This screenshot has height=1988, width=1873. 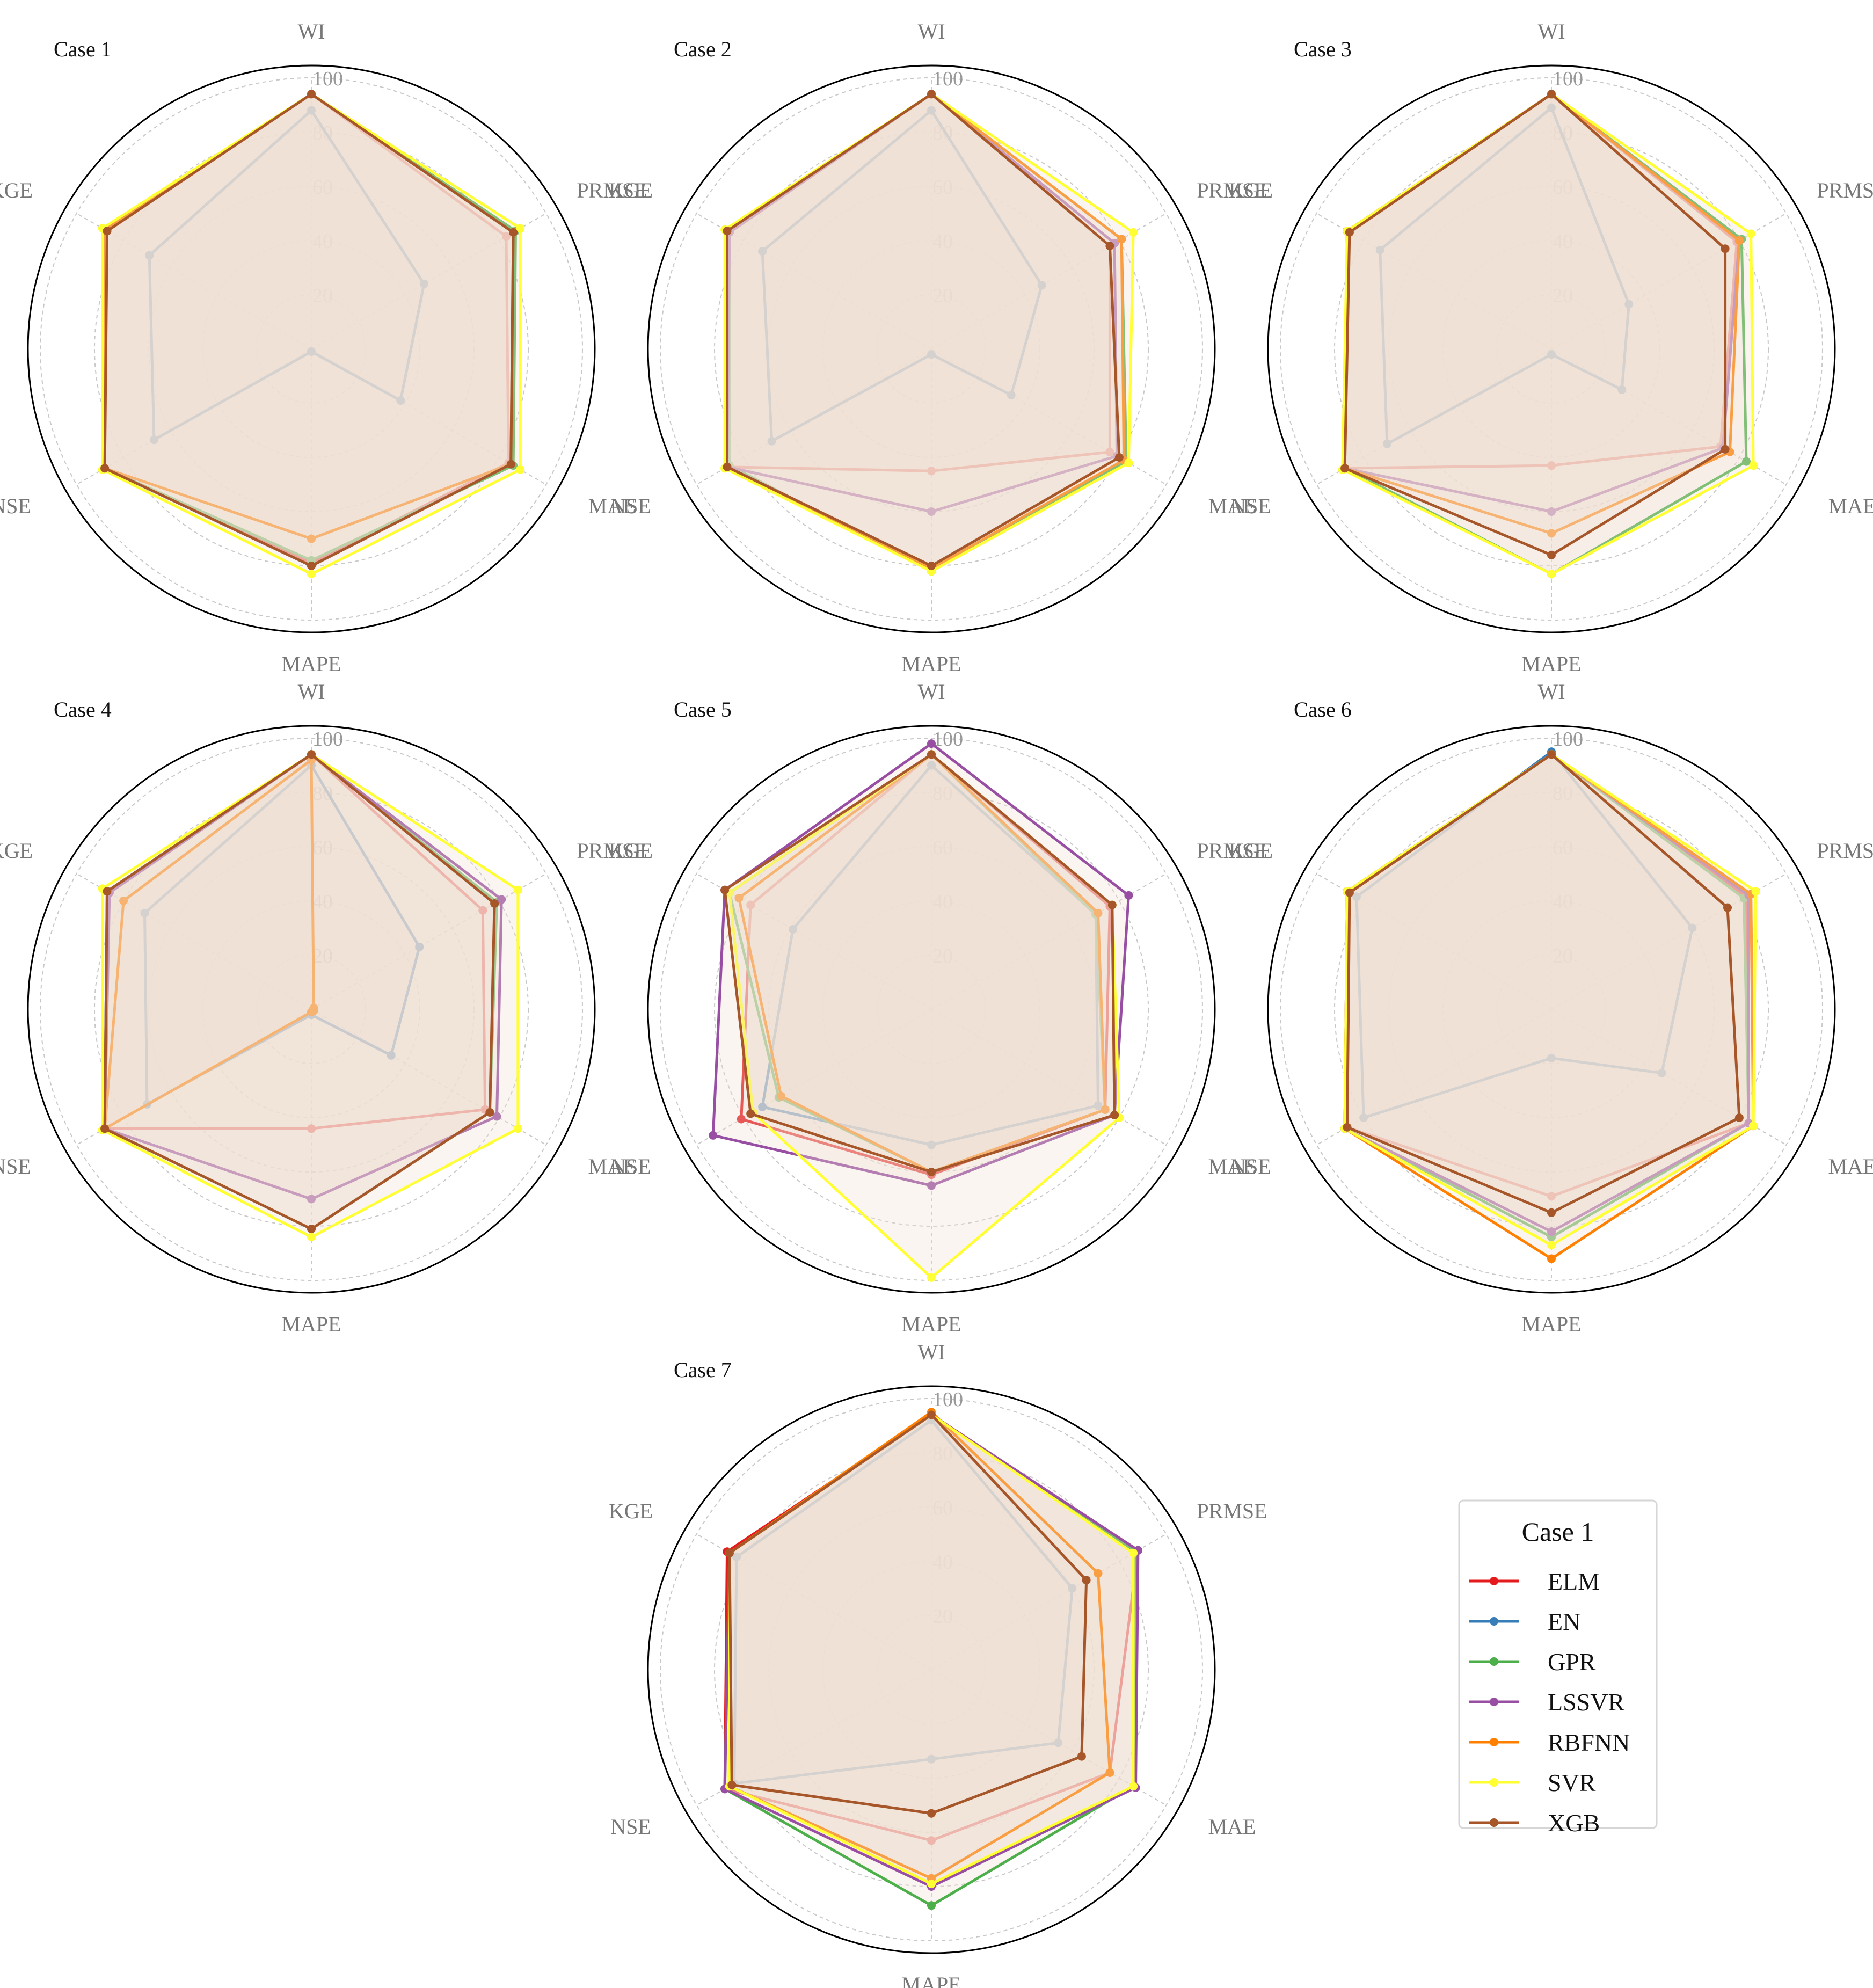 I want to click on spoke-nse, so click(x=814, y=1078).